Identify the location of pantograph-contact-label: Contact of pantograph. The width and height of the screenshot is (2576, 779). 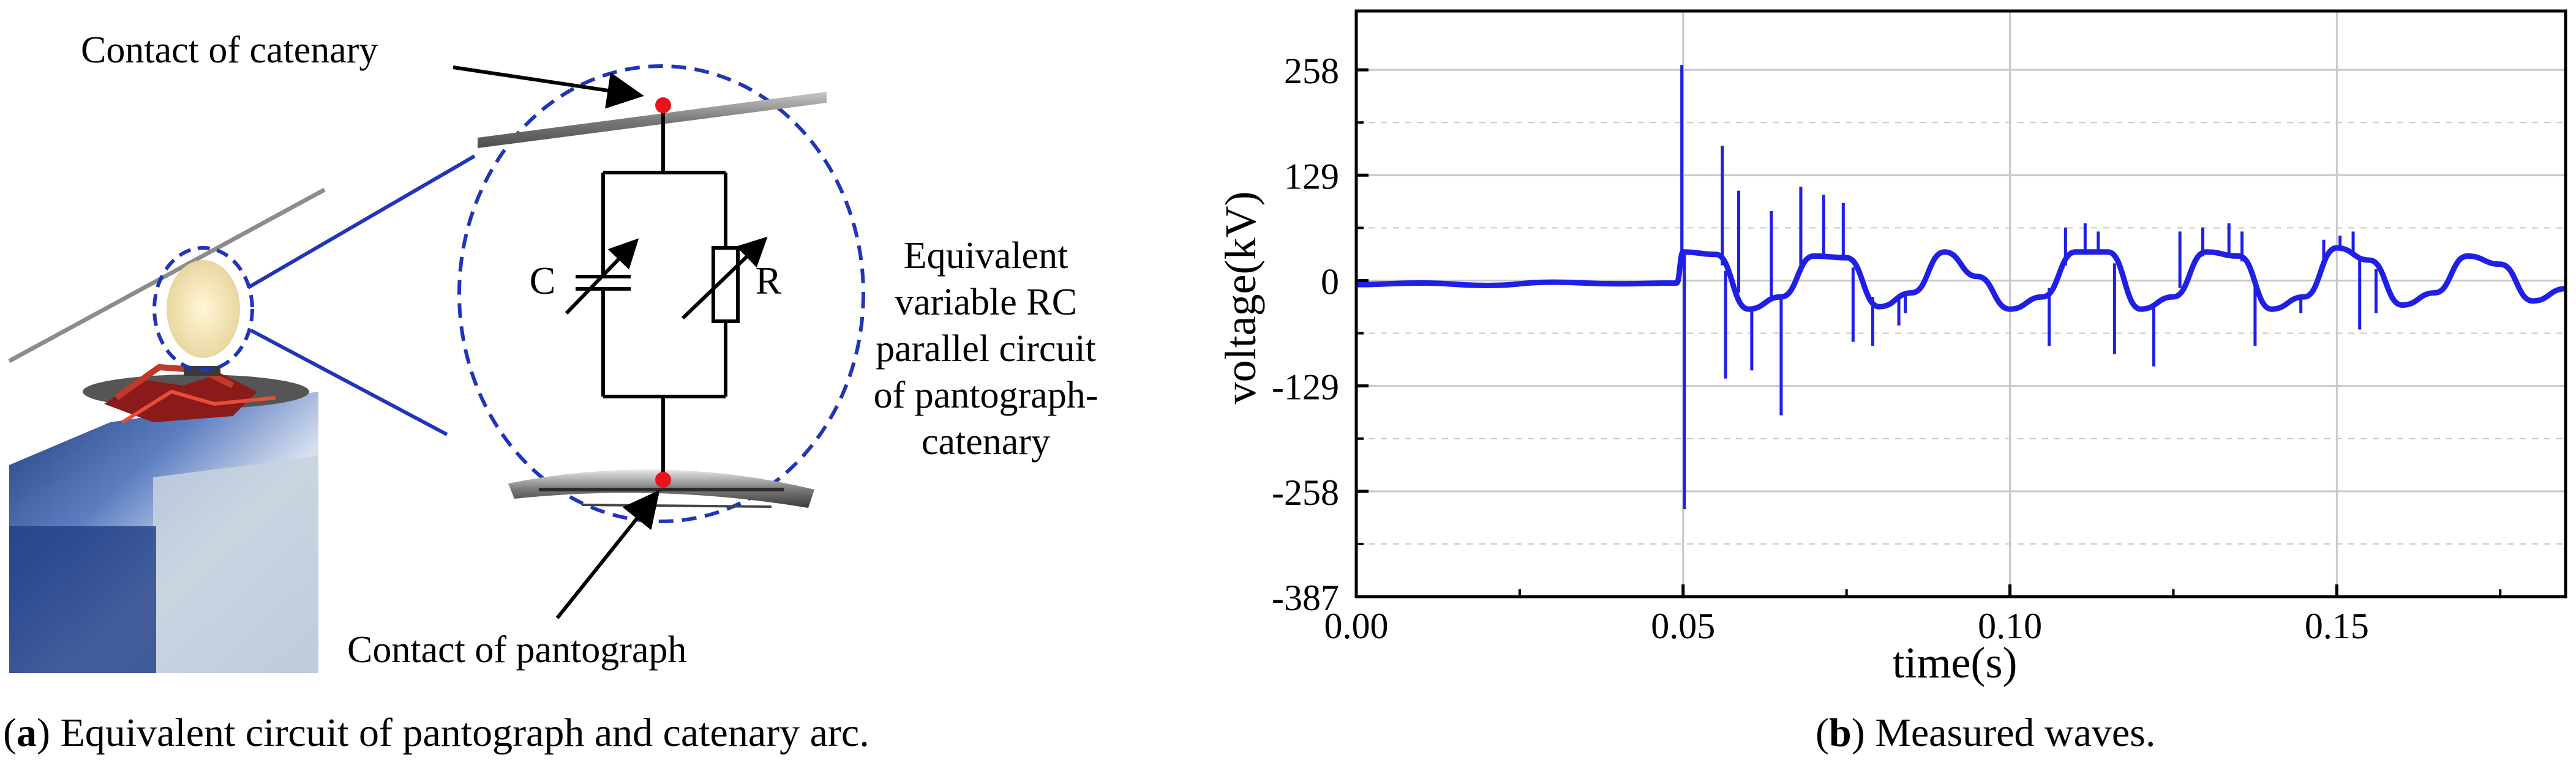
(516, 650).